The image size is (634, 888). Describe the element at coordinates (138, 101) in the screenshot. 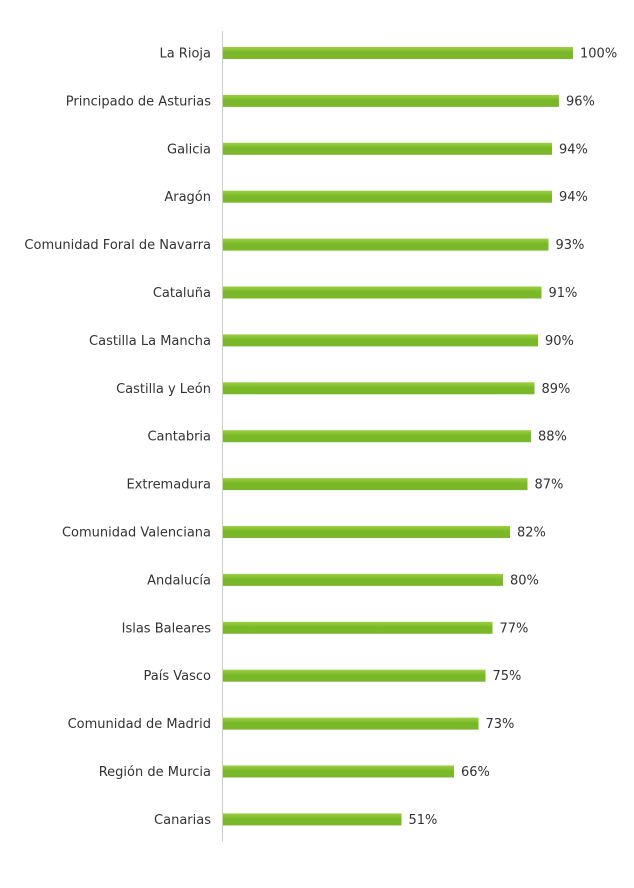

I see `category-label: Principado de Asturias` at that location.